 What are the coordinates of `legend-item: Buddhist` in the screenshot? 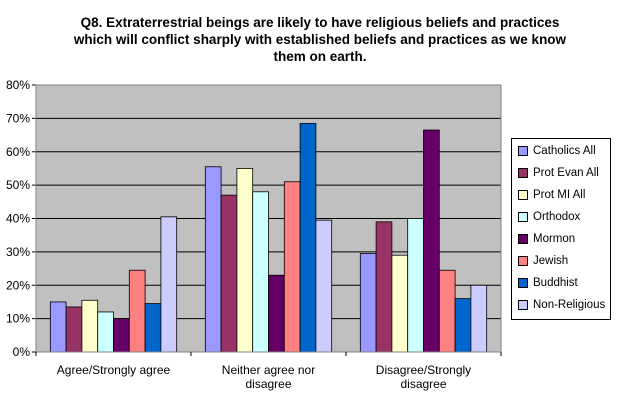 It's located at (548, 283).